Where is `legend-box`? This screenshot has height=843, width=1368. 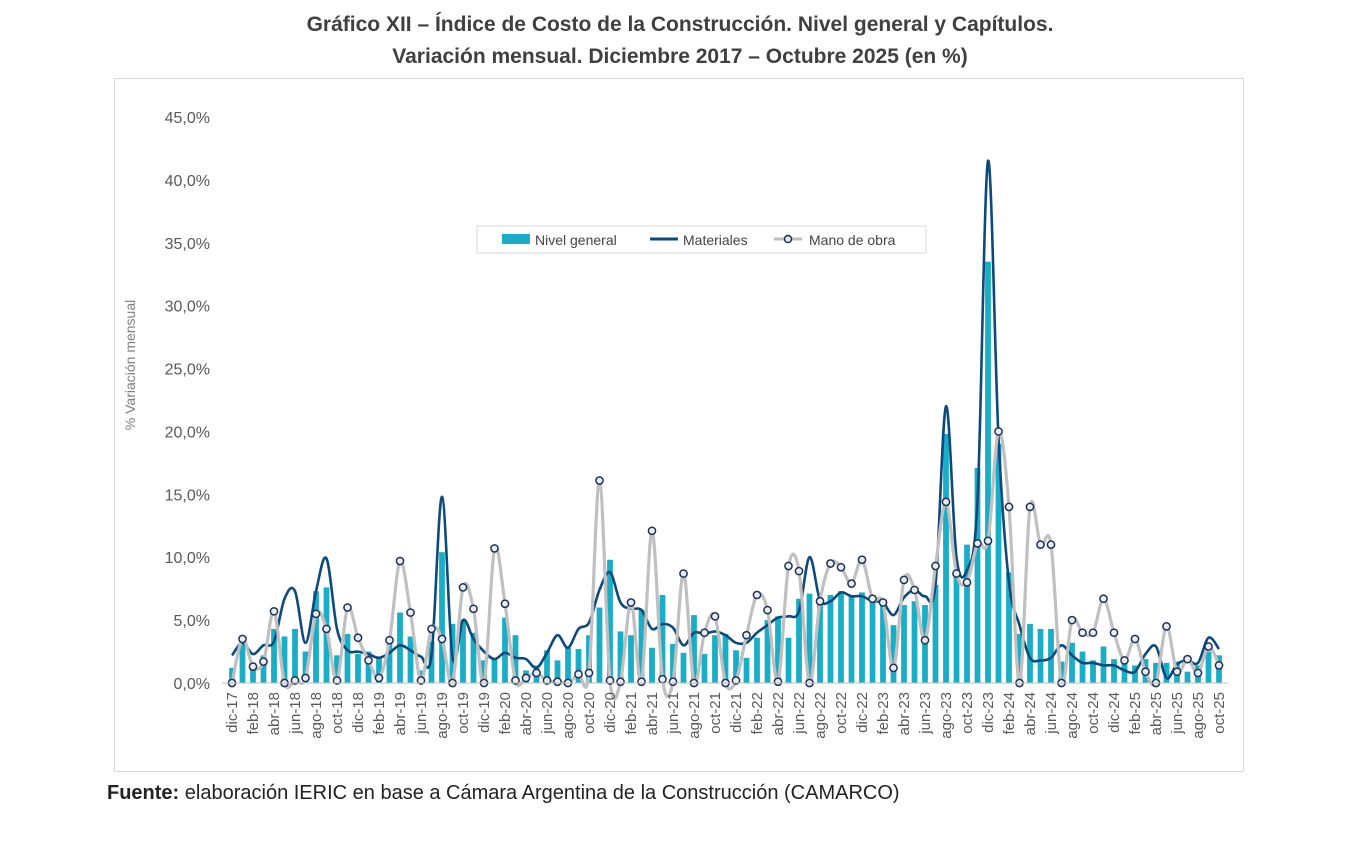 legend-box is located at coordinates (701, 239).